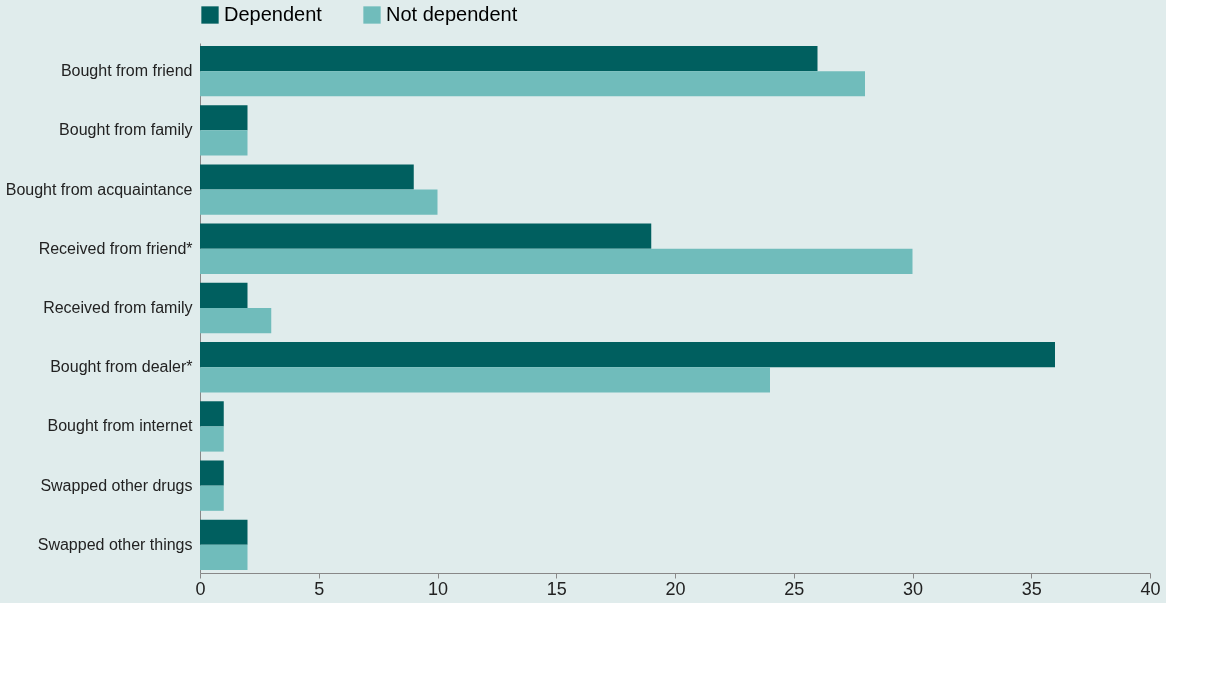 The width and height of the screenshot is (1210, 675). What do you see at coordinates (675, 588) in the screenshot?
I see `x-tick-label: 20` at bounding box center [675, 588].